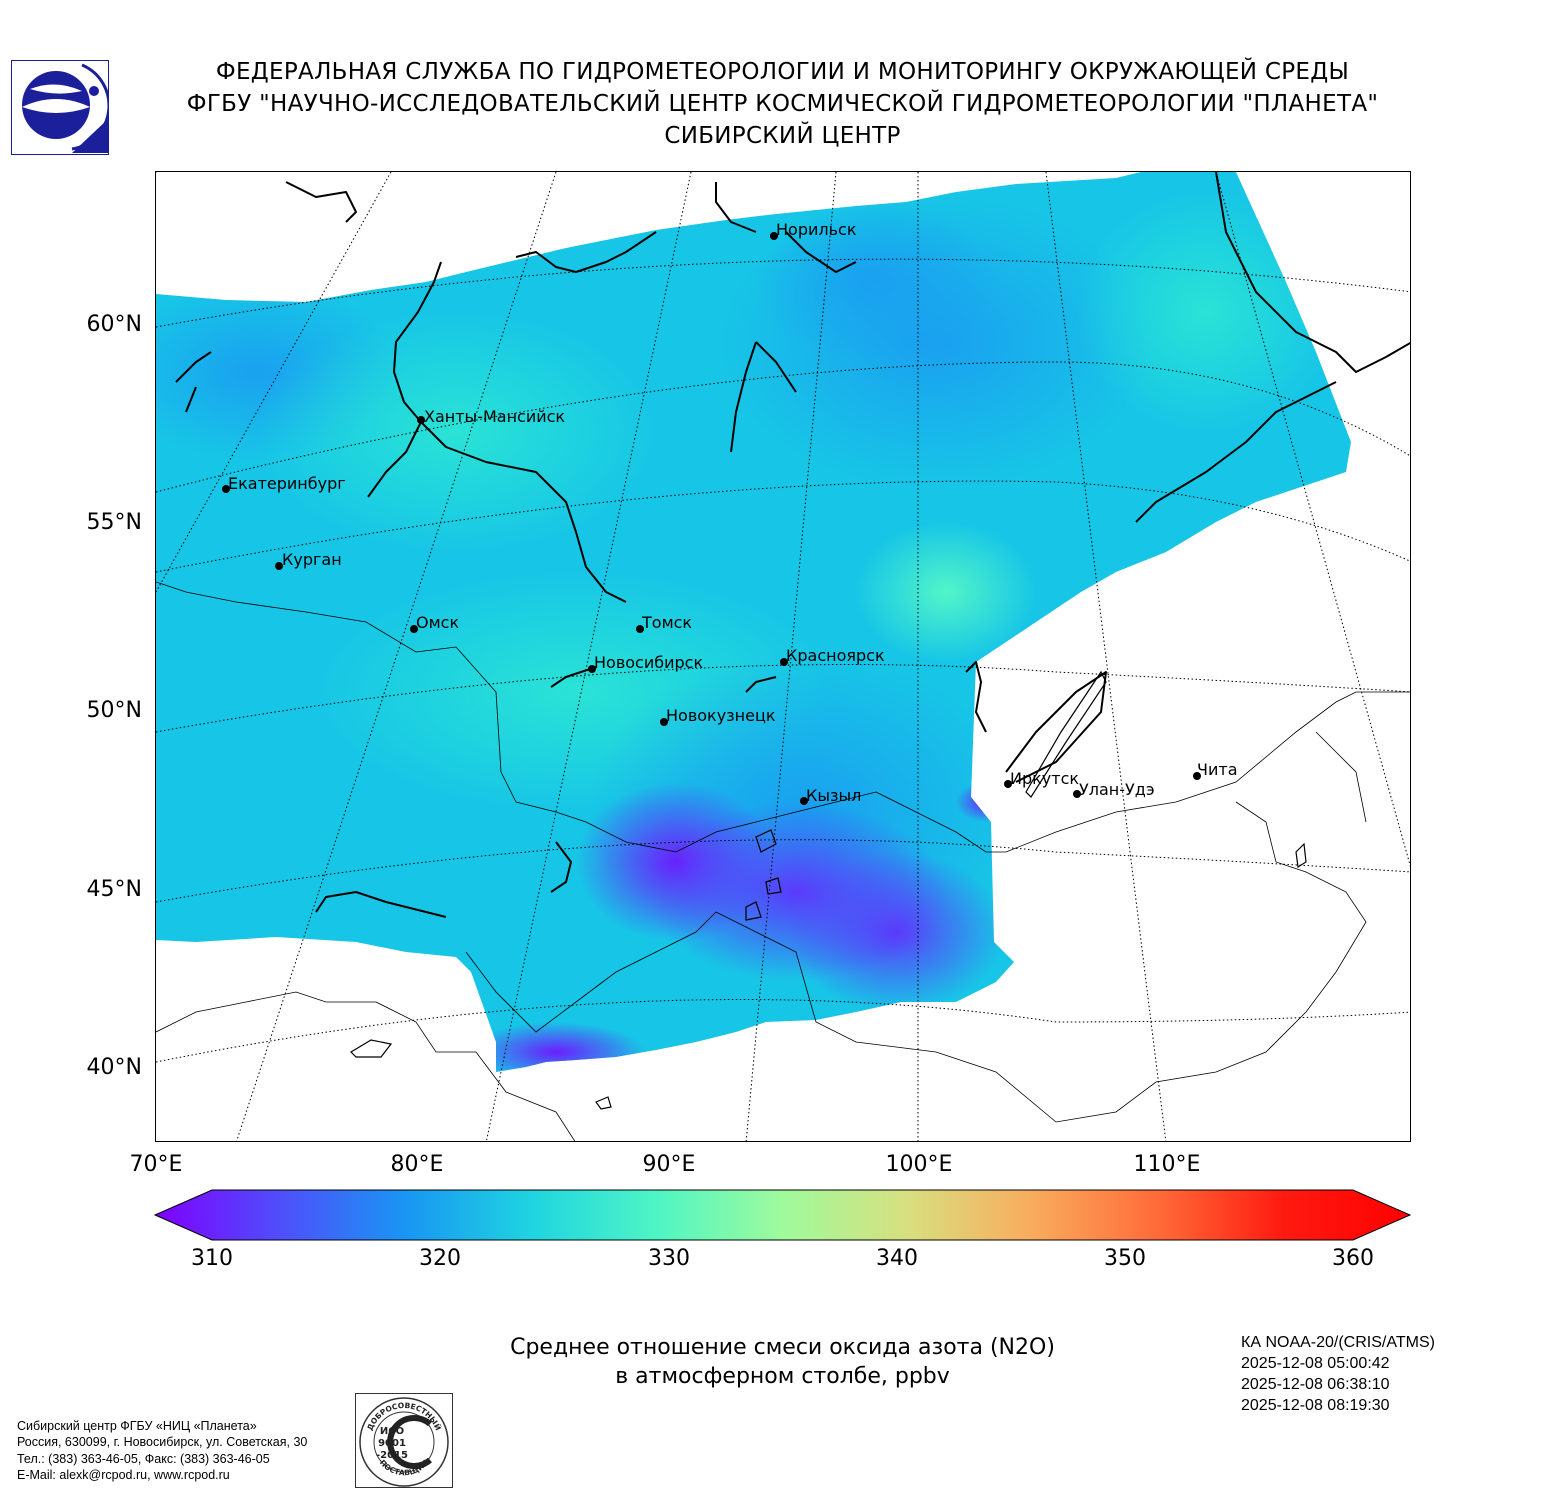  Describe the element at coordinates (392, 1443) in the screenshot. I see `iso-badge-mid-2: 9001` at that location.